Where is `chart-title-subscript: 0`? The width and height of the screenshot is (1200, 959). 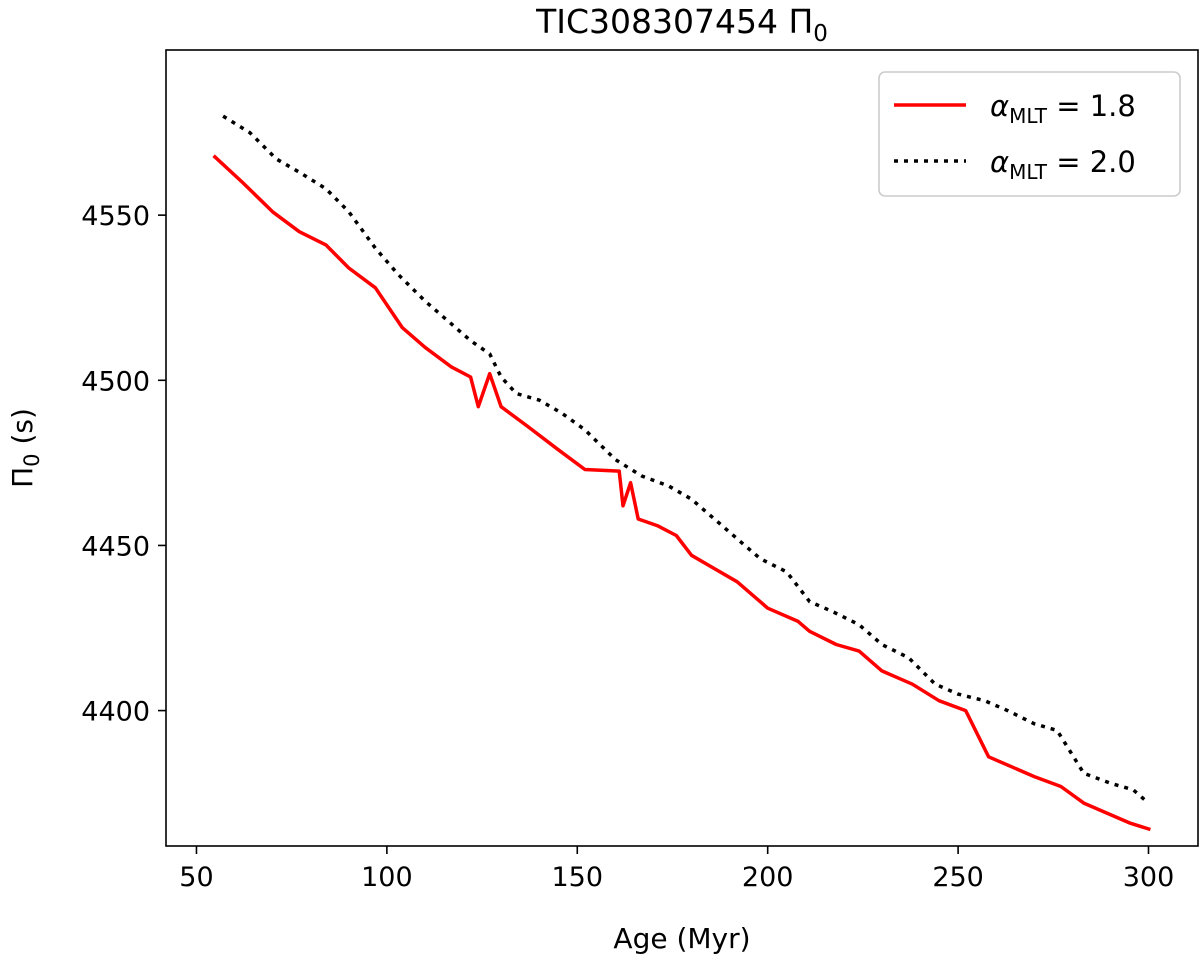
chart-title-subscript: 0 is located at coordinates (820, 34).